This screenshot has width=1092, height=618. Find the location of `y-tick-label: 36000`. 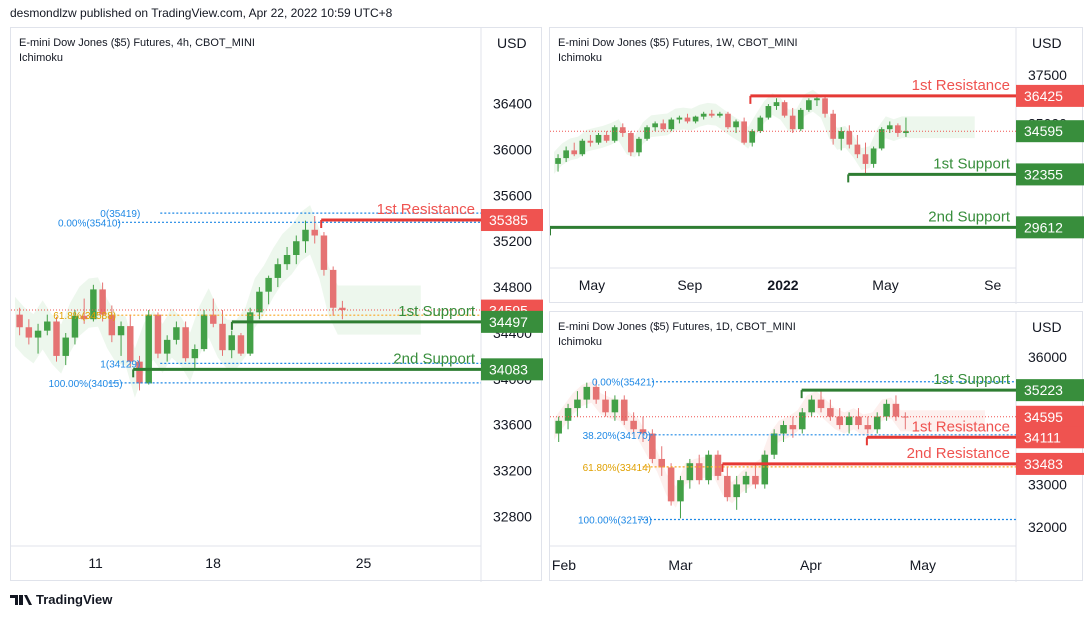

y-tick-label: 36000 is located at coordinates (512, 149).